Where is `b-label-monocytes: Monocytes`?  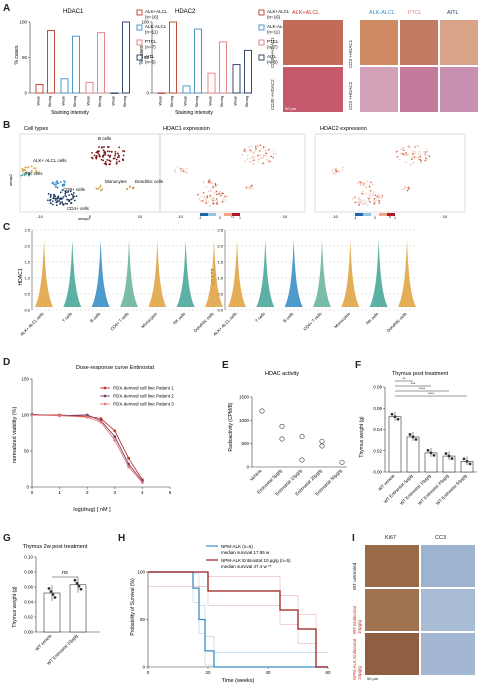
b-label-monocytes: Monocytes is located at coordinates (116, 181).